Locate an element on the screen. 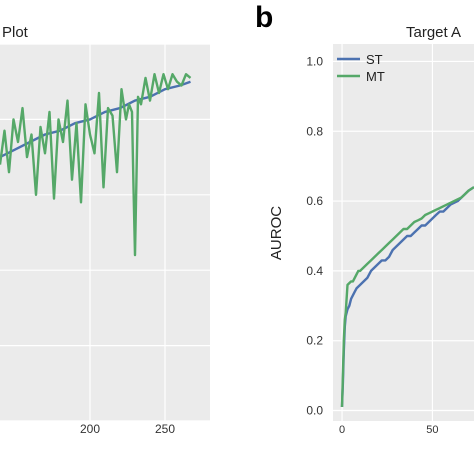  panel-b-y-tick-label: 0.4 is located at coordinates (314, 271).